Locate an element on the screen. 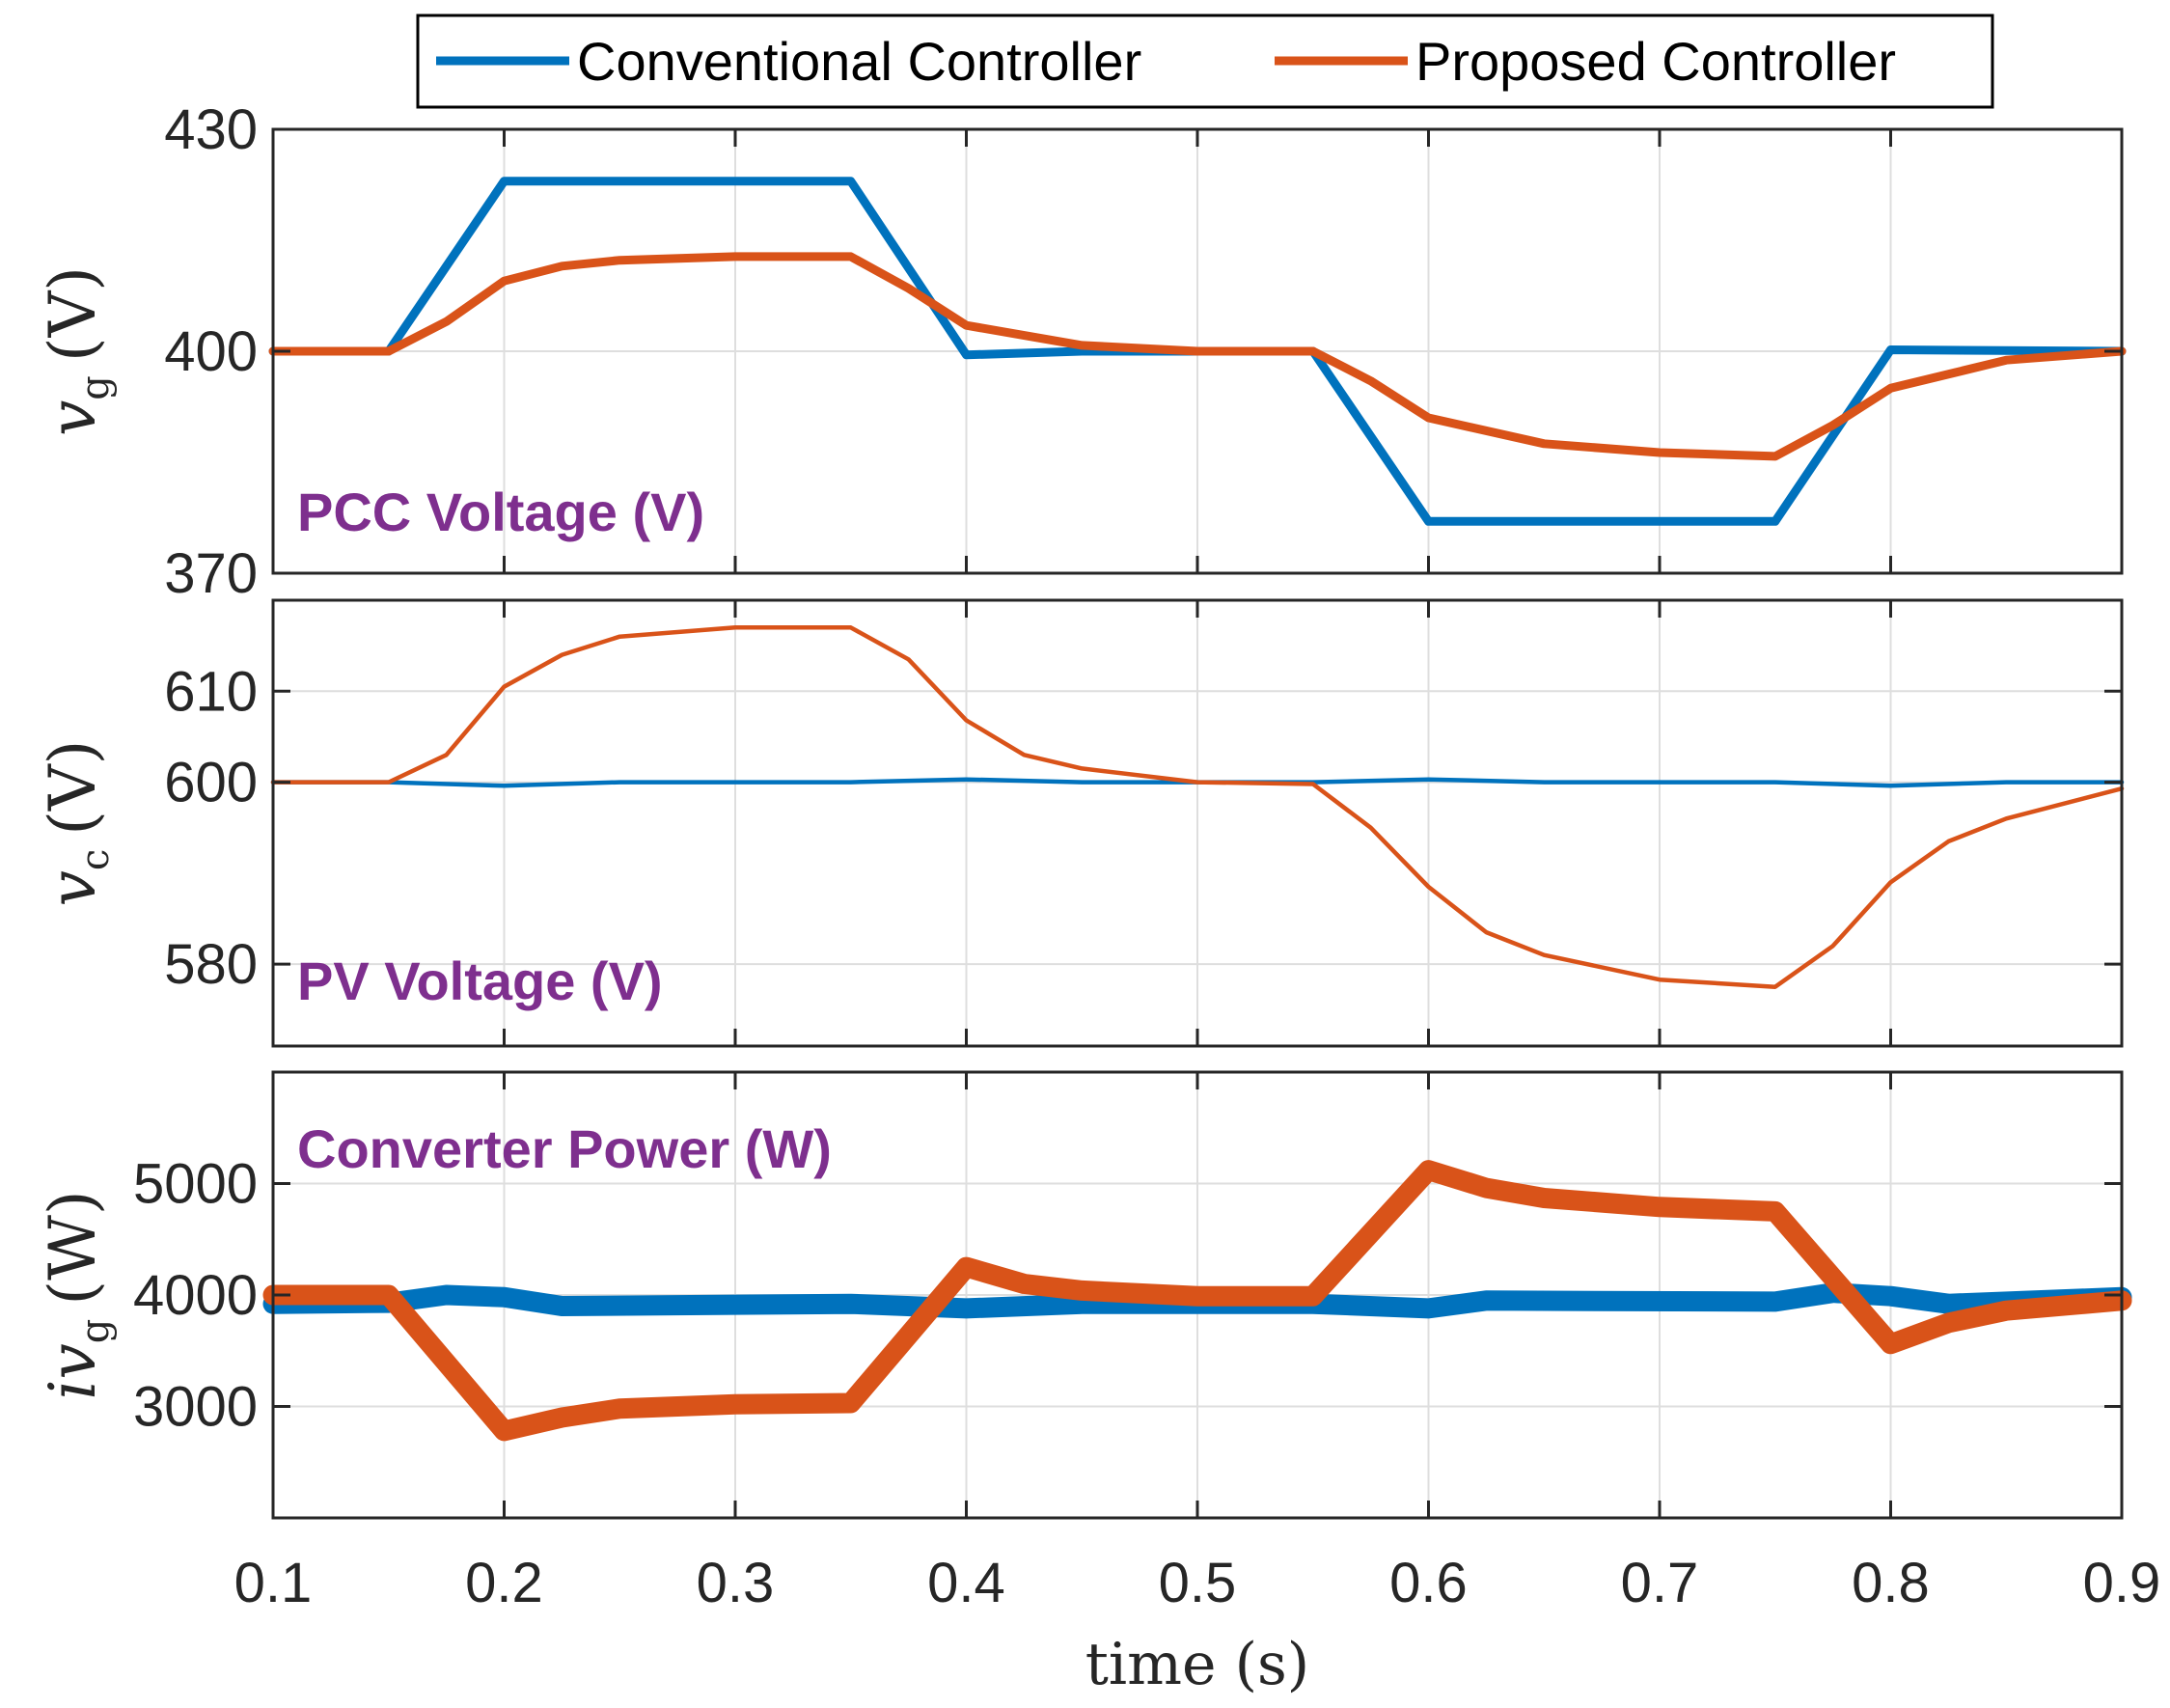 The image size is (2170, 1708). ylabel-main-pcc: v is located at coordinates (73, 418).